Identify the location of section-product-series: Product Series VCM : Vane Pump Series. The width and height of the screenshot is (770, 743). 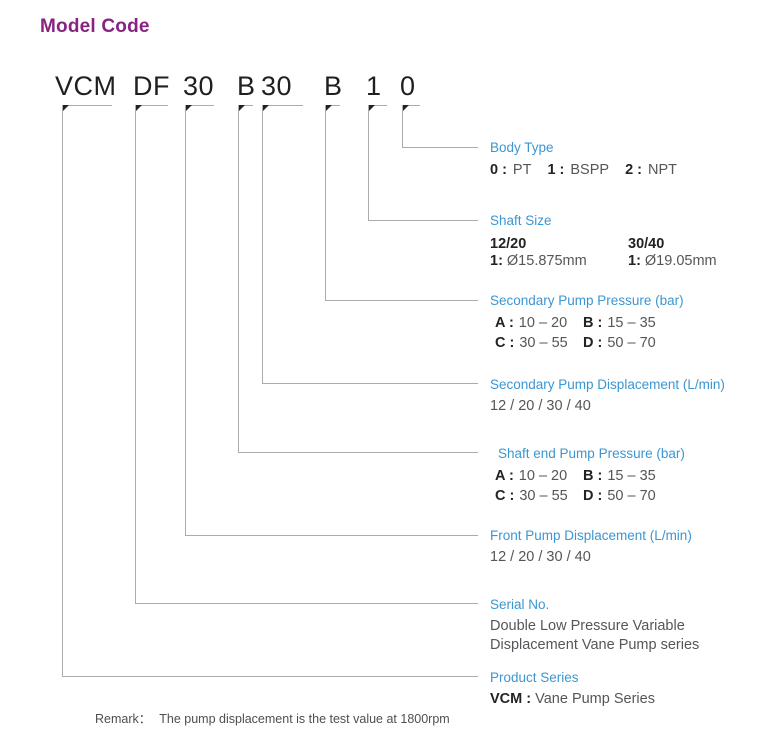
(572, 690).